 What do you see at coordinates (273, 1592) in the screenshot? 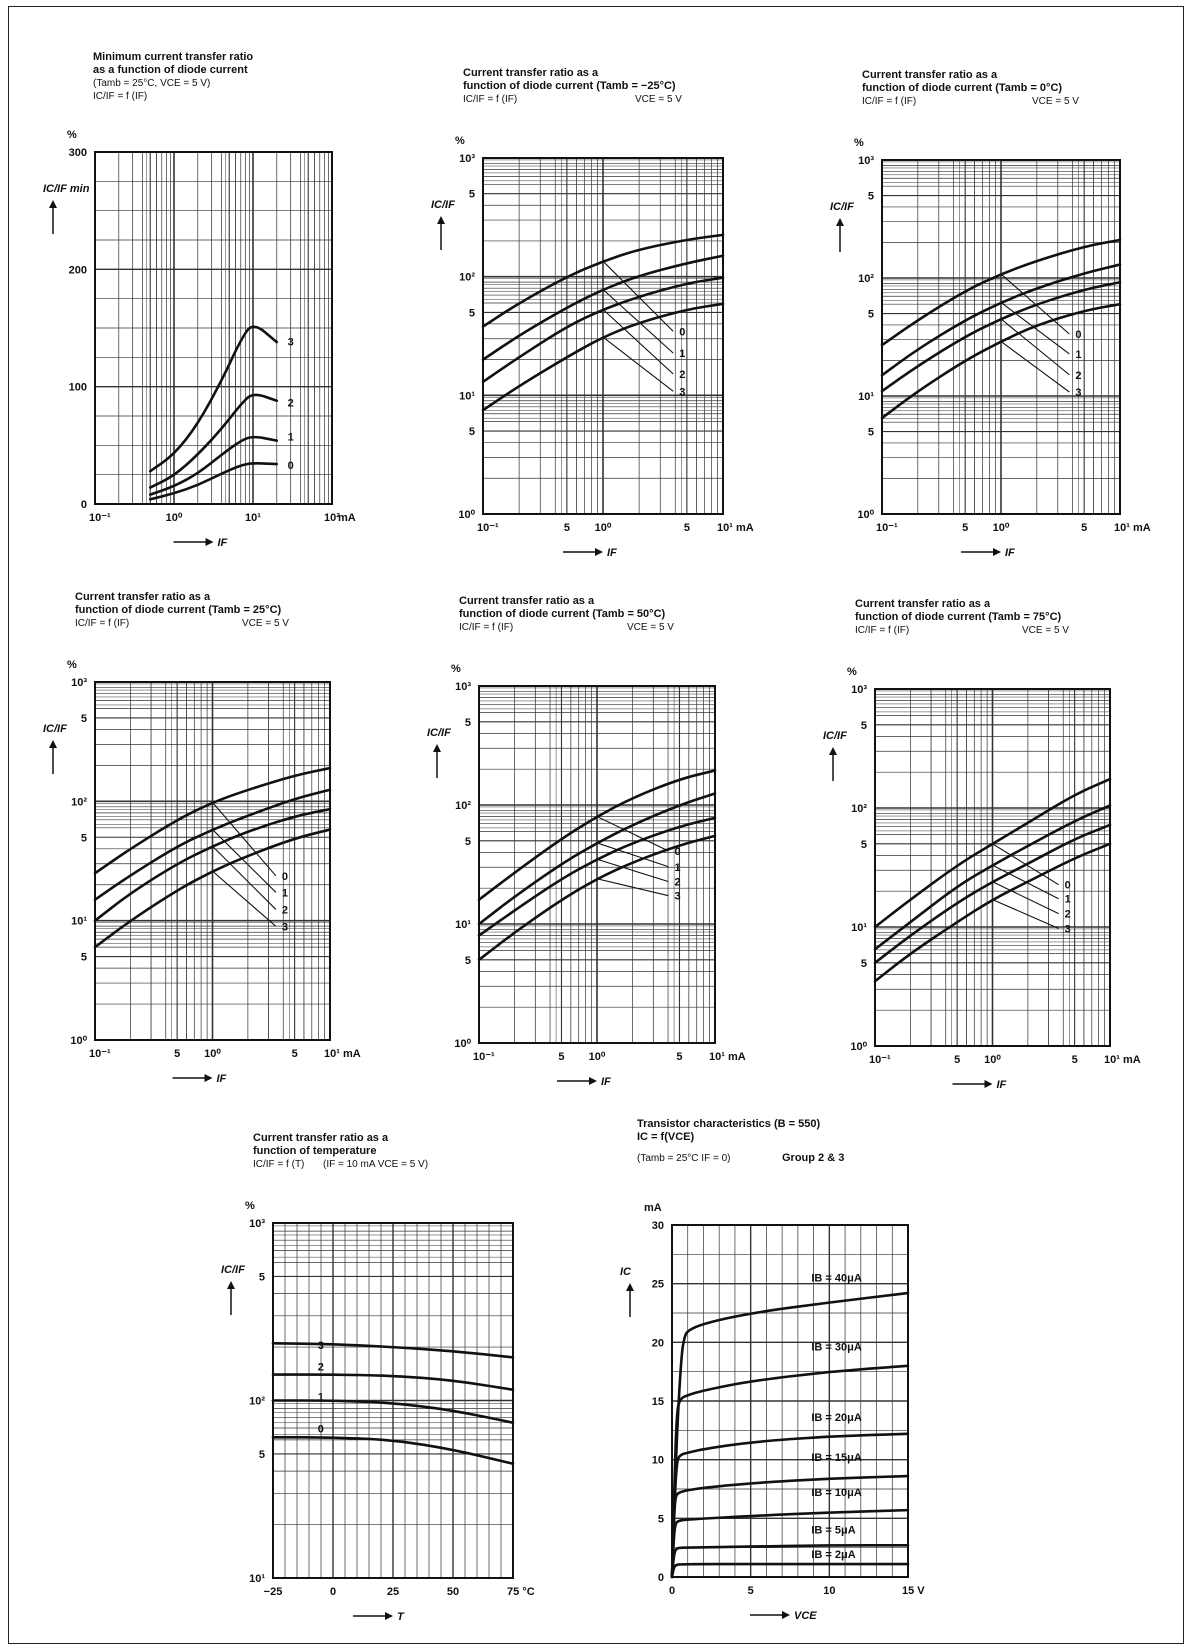
I see `x-tick-label: −25` at bounding box center [273, 1592].